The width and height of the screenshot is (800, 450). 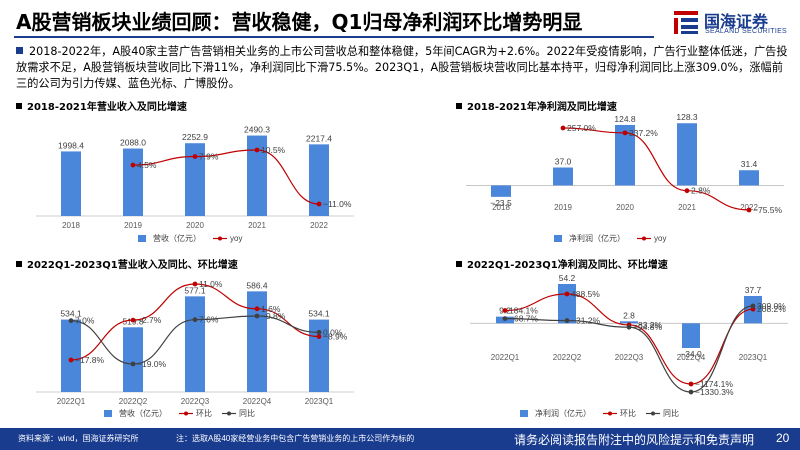 What do you see at coordinates (195, 344) in the screenshot?
I see `bar-2022Q3` at bounding box center [195, 344].